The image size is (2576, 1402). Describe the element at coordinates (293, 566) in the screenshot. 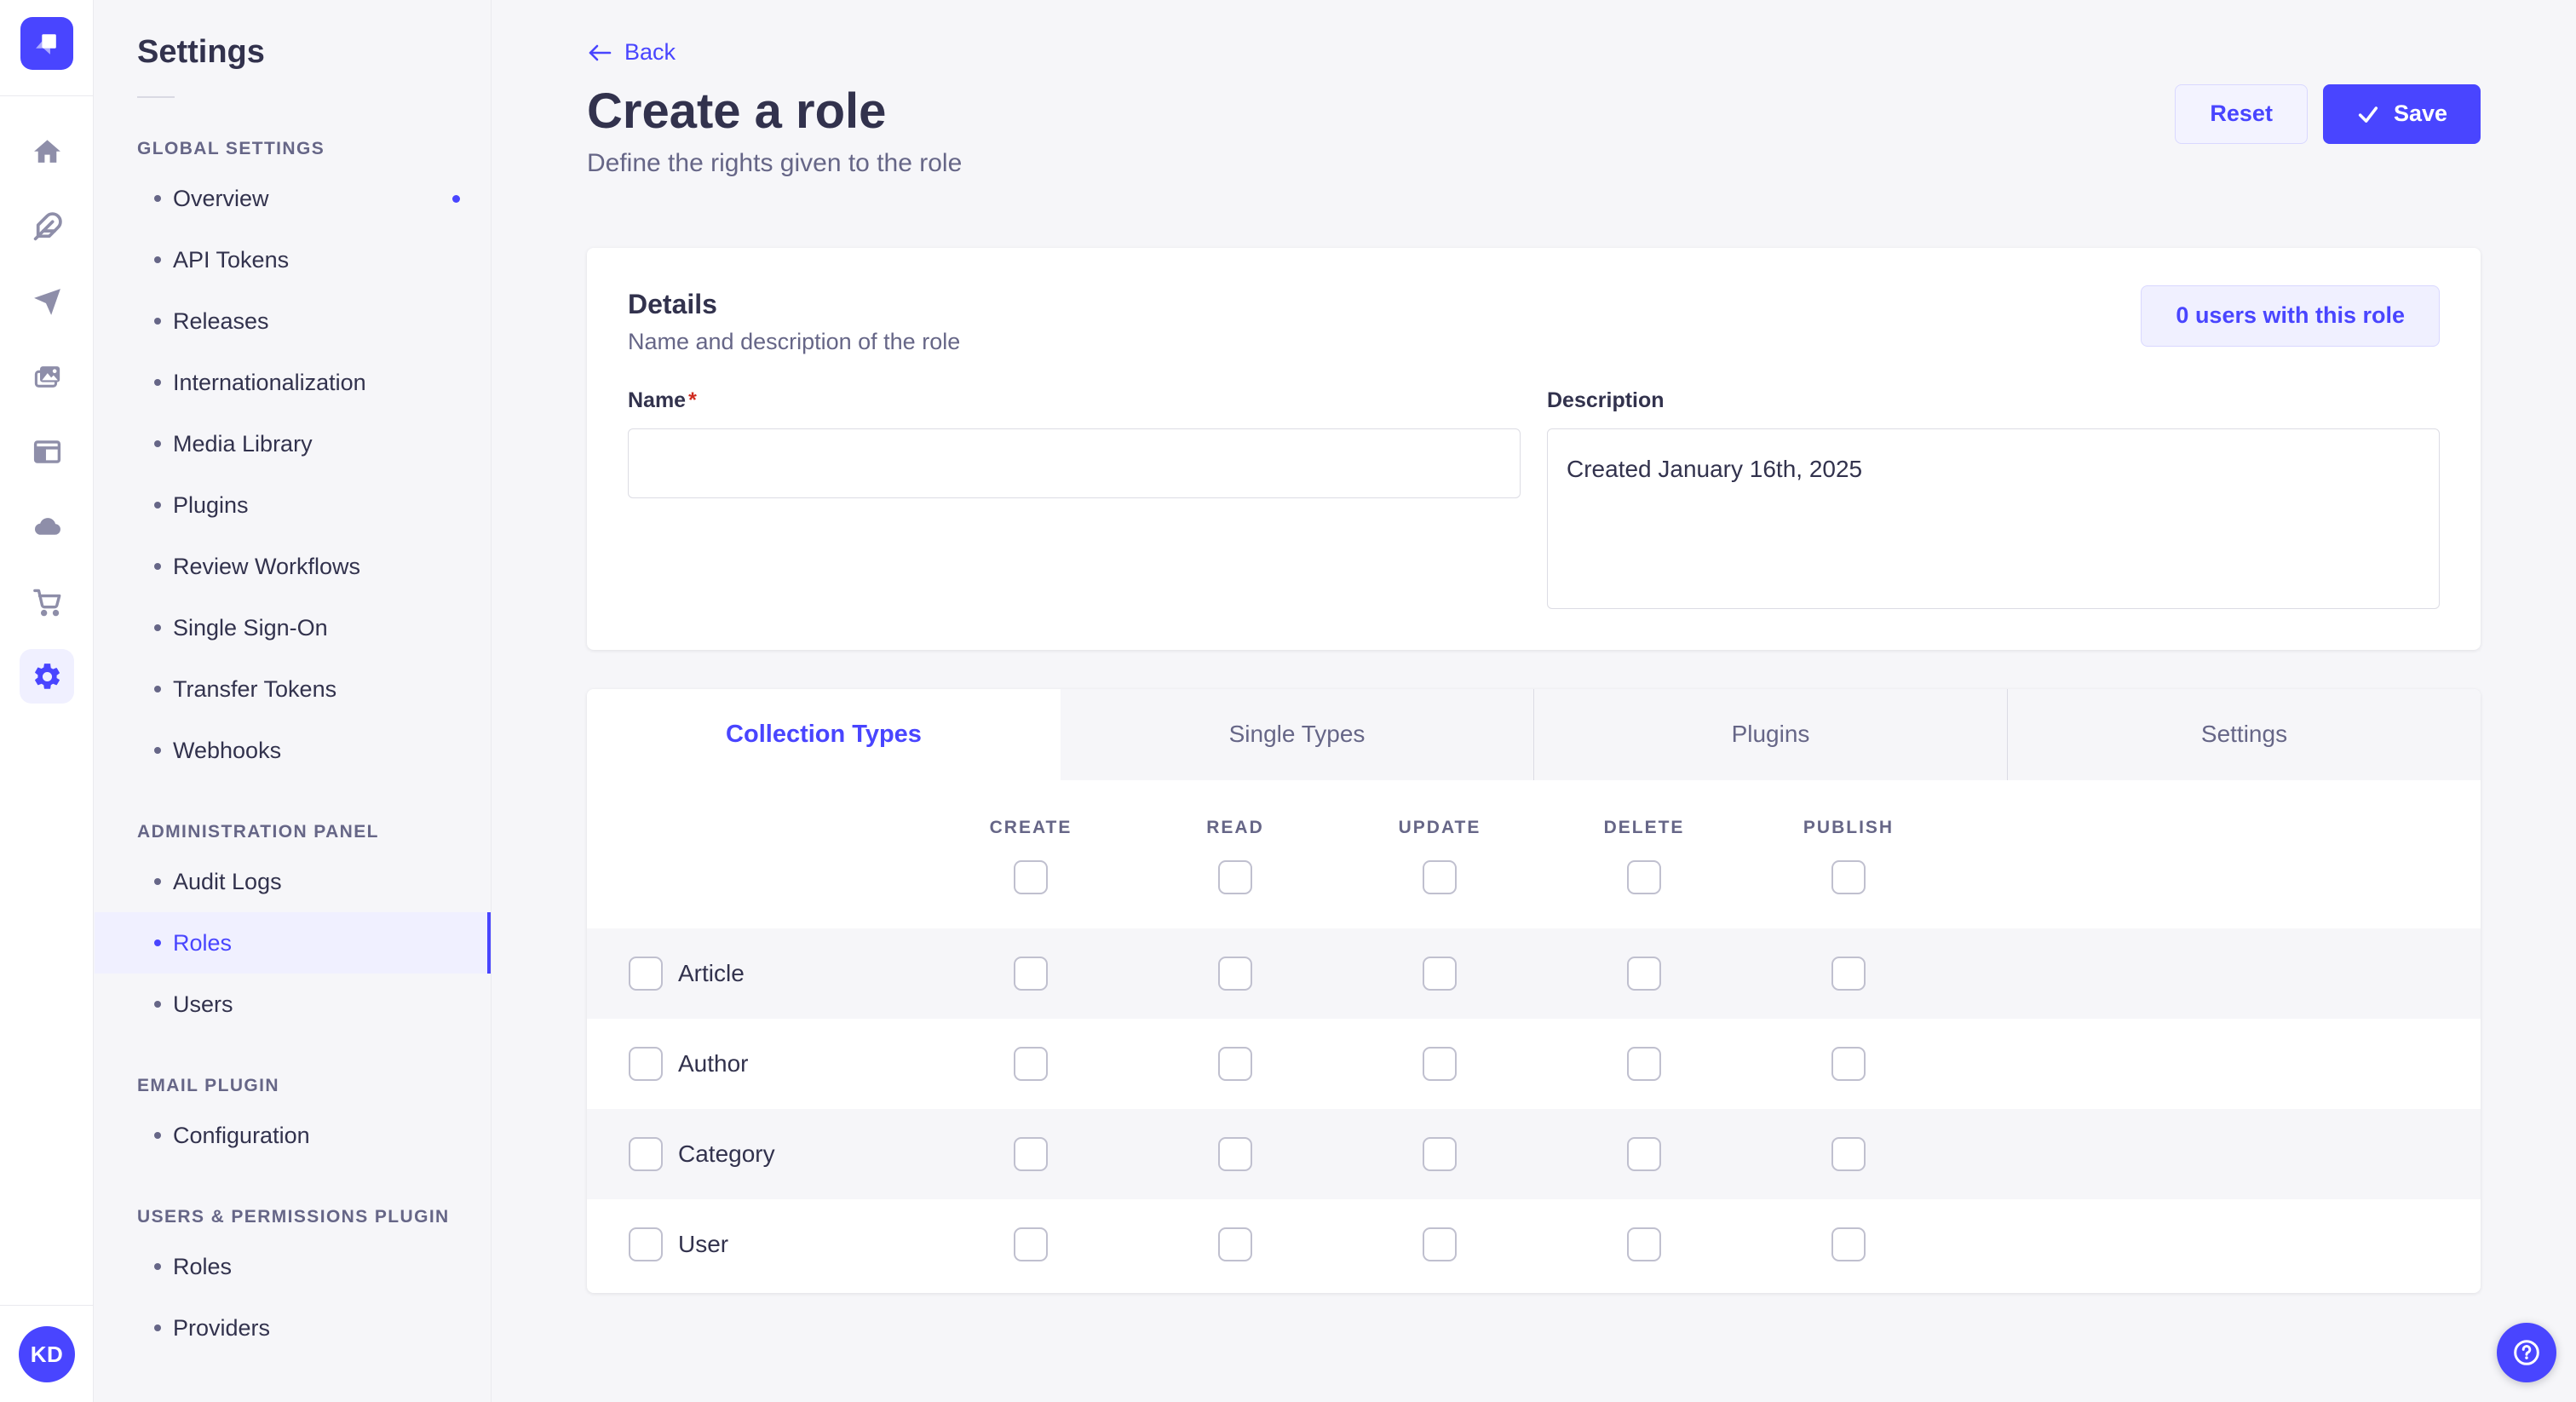

I see `sidebar-item-review-workflows: Review Workflows` at that location.